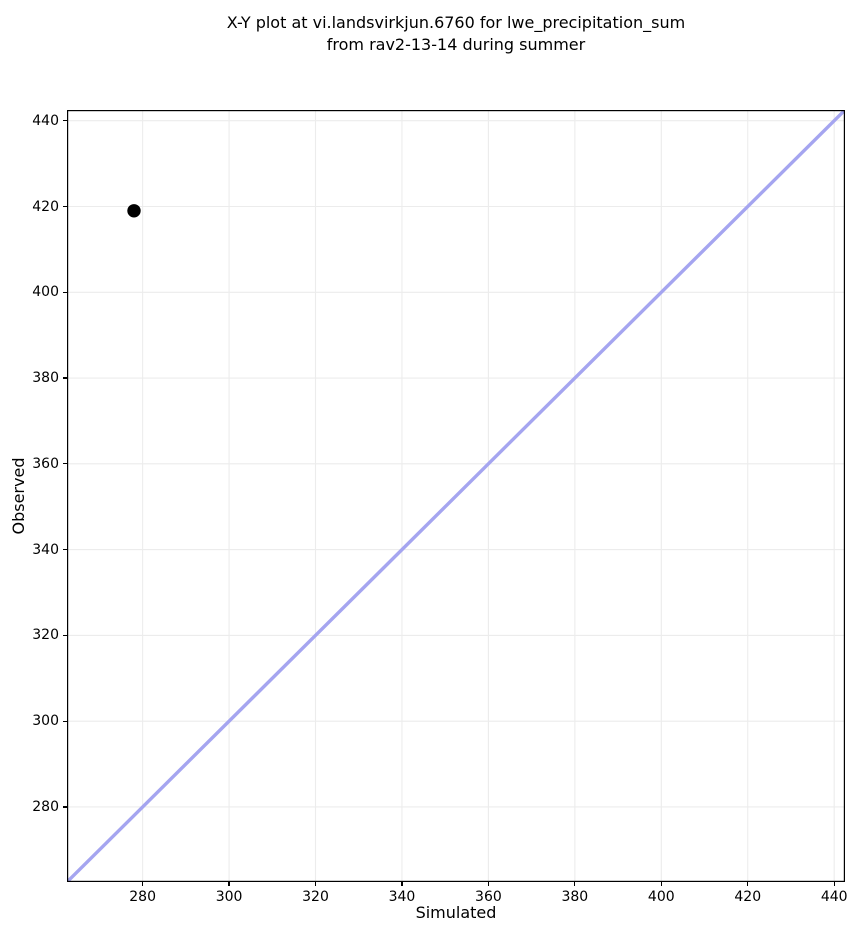 The height and width of the screenshot is (934, 856). I want to click on x-tick-label-360: 360, so click(488, 897).